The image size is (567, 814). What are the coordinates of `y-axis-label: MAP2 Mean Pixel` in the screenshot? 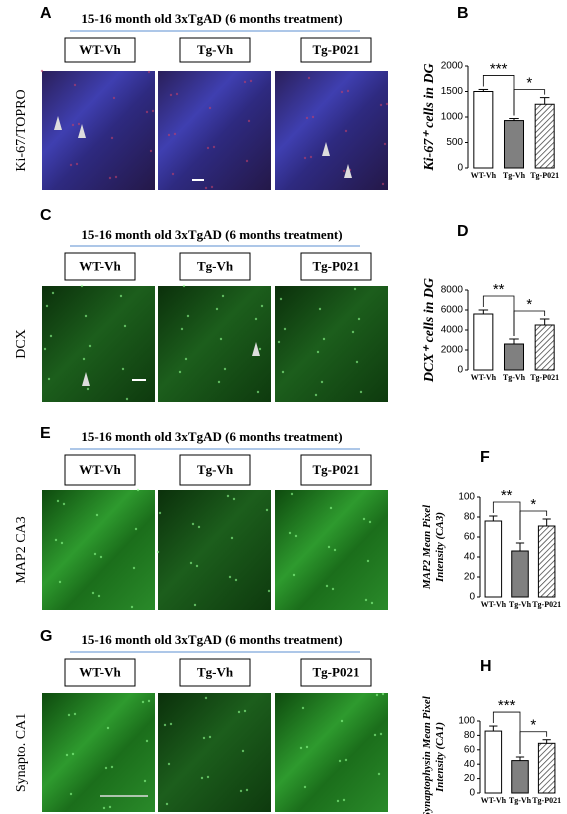 It's located at (427, 547).